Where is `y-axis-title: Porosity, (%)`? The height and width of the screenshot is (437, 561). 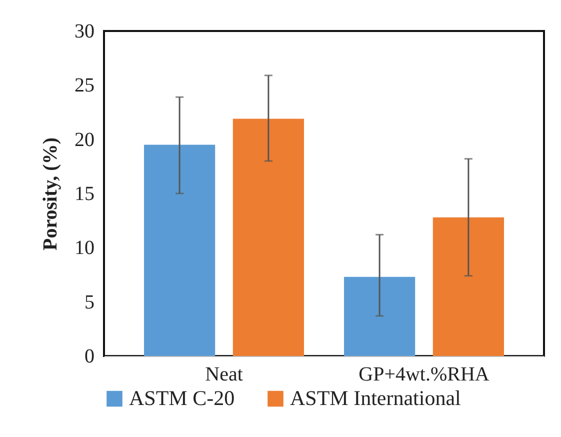
y-axis-title: Porosity, (%) is located at coordinates (51, 194).